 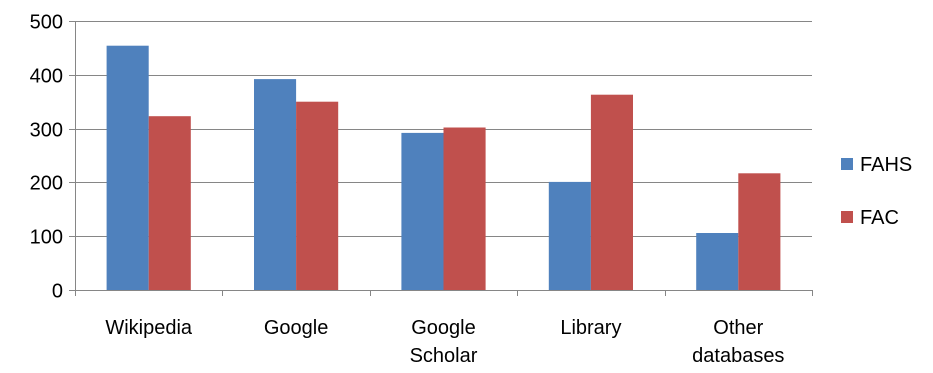 What do you see at coordinates (46, 77) in the screenshot?
I see `y-tick-label: 400` at bounding box center [46, 77].